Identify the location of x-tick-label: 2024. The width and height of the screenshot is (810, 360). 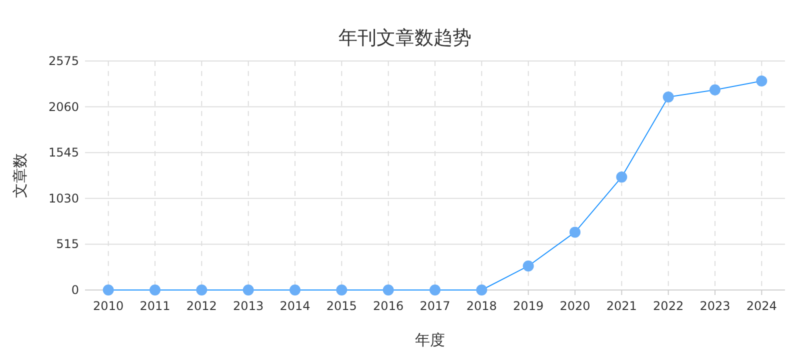
(761, 306).